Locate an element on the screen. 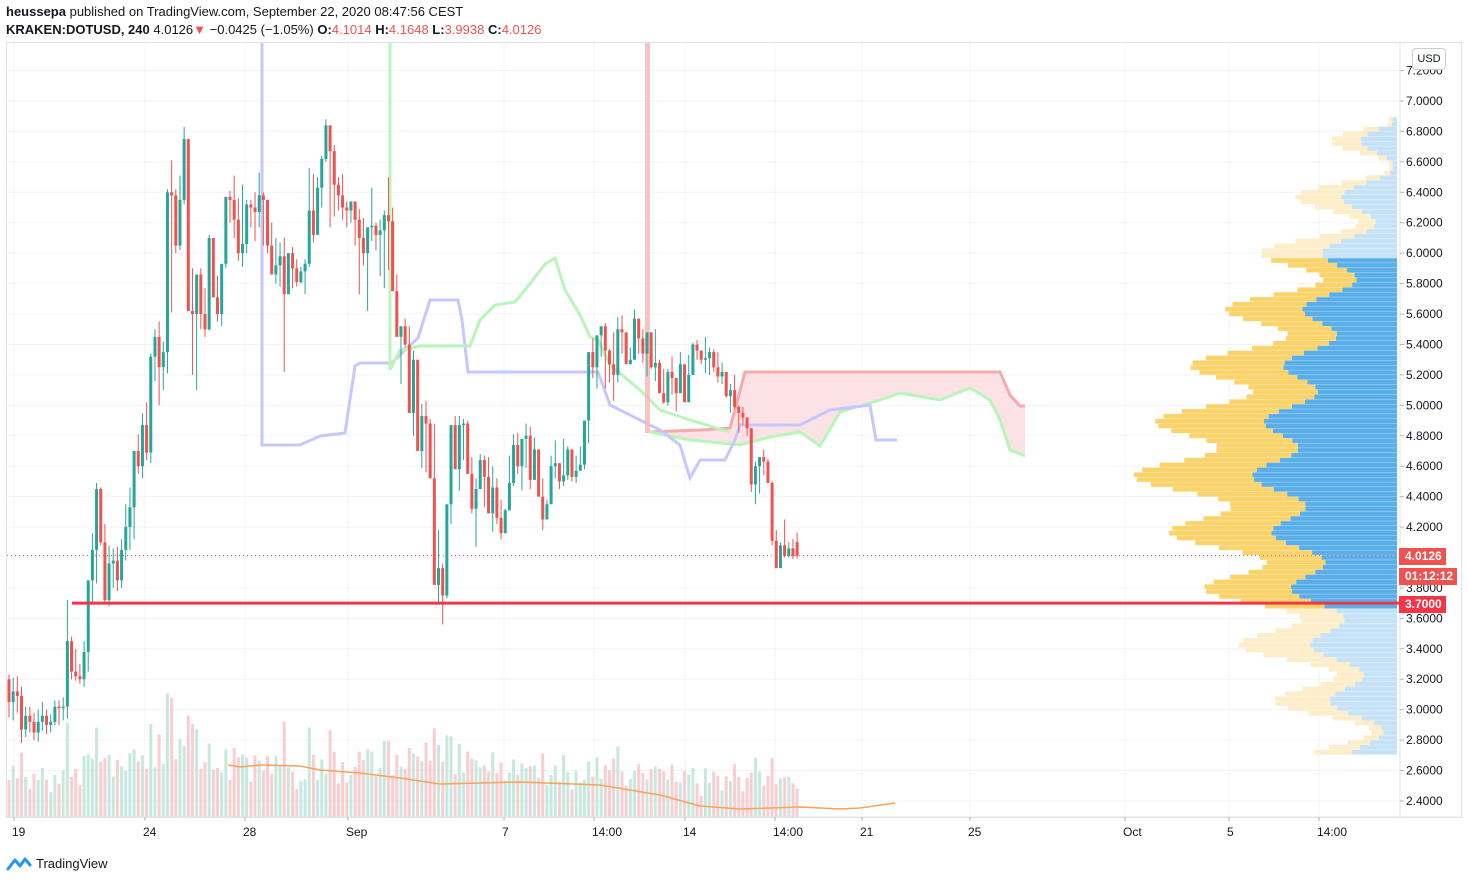  time-tick: 19 is located at coordinates (19, 832).